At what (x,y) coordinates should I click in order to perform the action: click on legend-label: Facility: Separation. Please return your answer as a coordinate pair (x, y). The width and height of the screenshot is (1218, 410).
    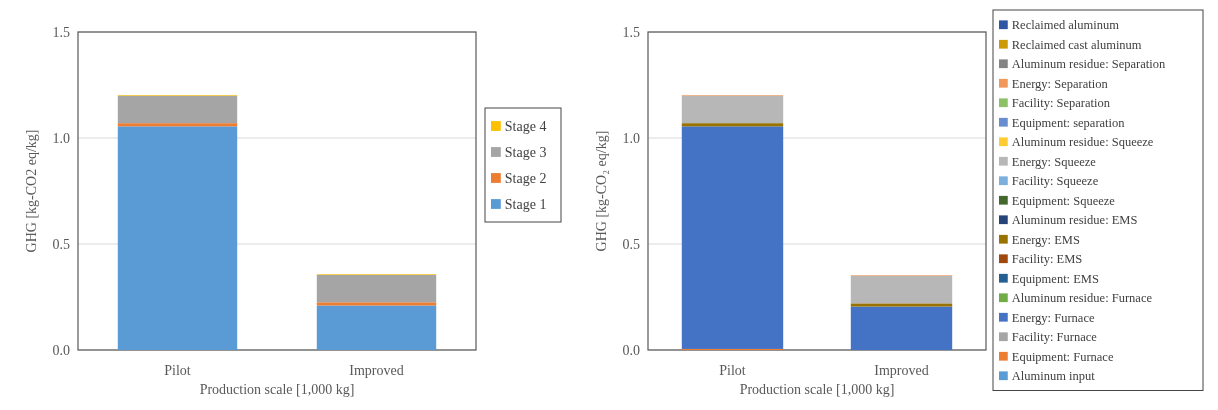
    Looking at the image, I should click on (1061, 103).